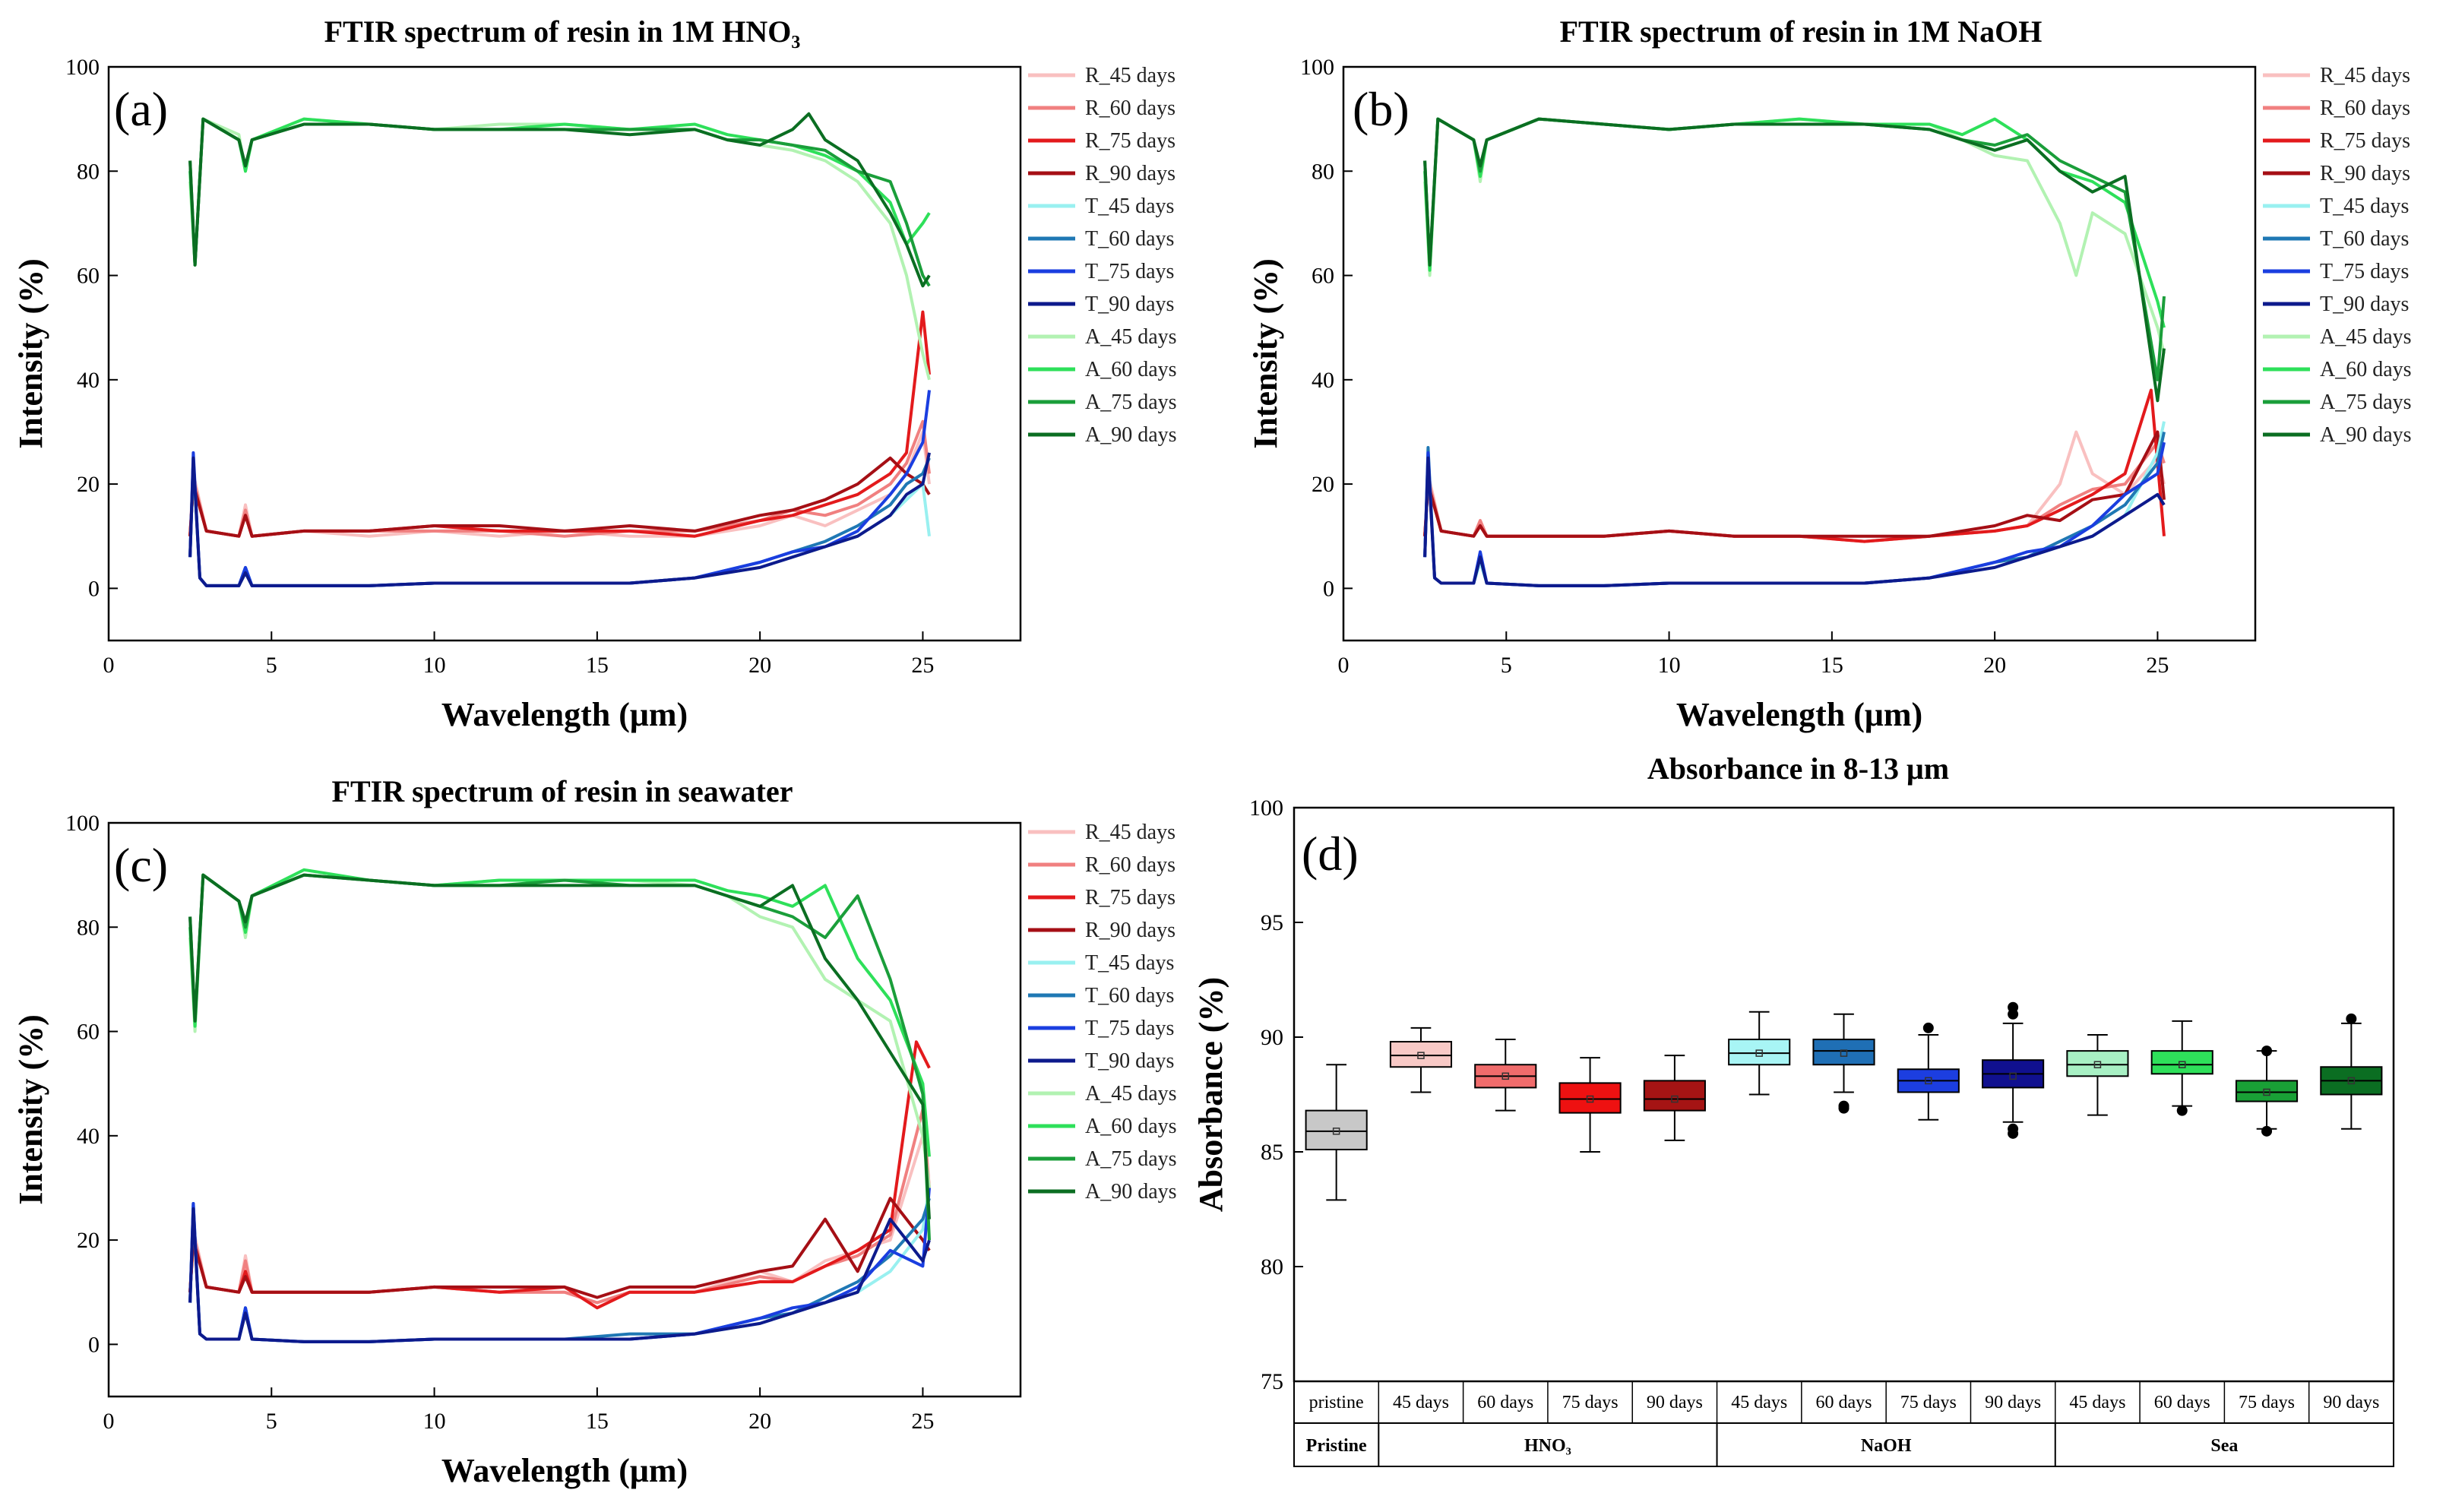 The width and height of the screenshot is (2446, 1512). Describe the element at coordinates (562, 791) in the screenshot. I see `chart-title: FTIR spectrum of resin in seawater` at that location.